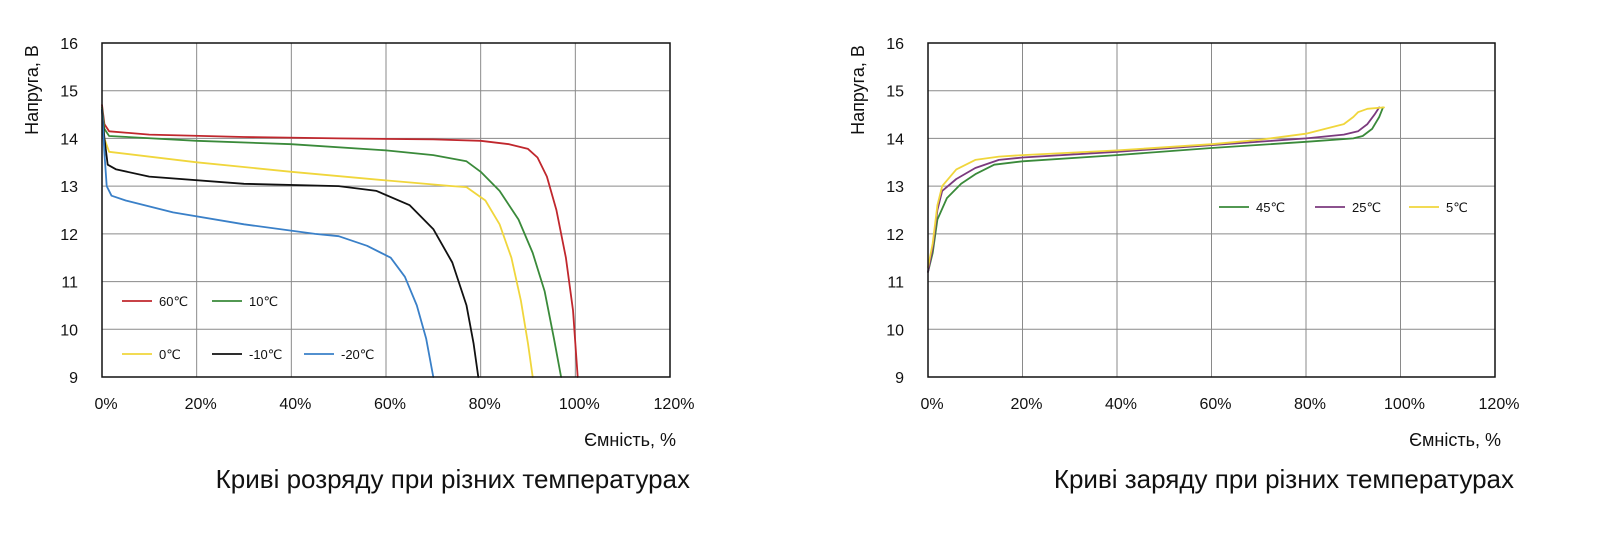 This screenshot has width=1606, height=552. I want to click on discharge-y-tick-label: 16, so click(69, 44).